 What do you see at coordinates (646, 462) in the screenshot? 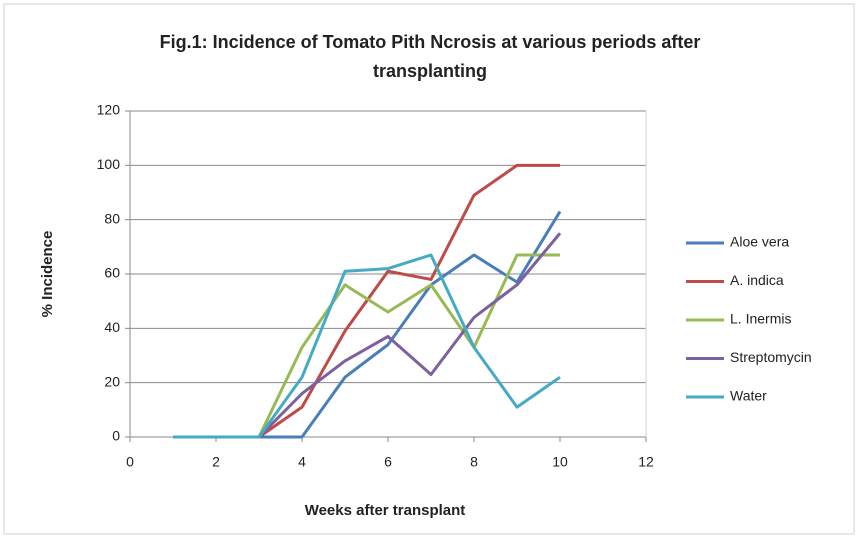
I see `x-tick-label: 12` at bounding box center [646, 462].